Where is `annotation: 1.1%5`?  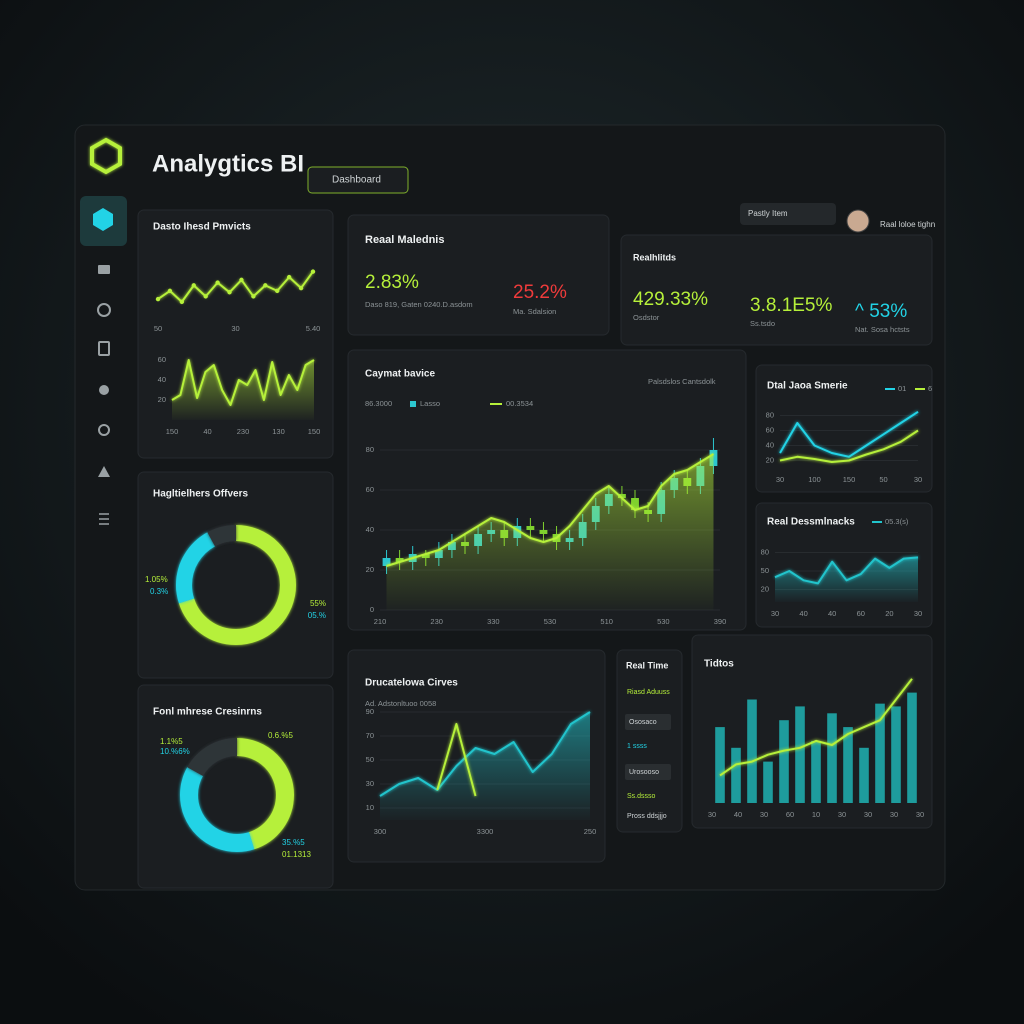
annotation: 1.1%5 is located at coordinates (171, 741).